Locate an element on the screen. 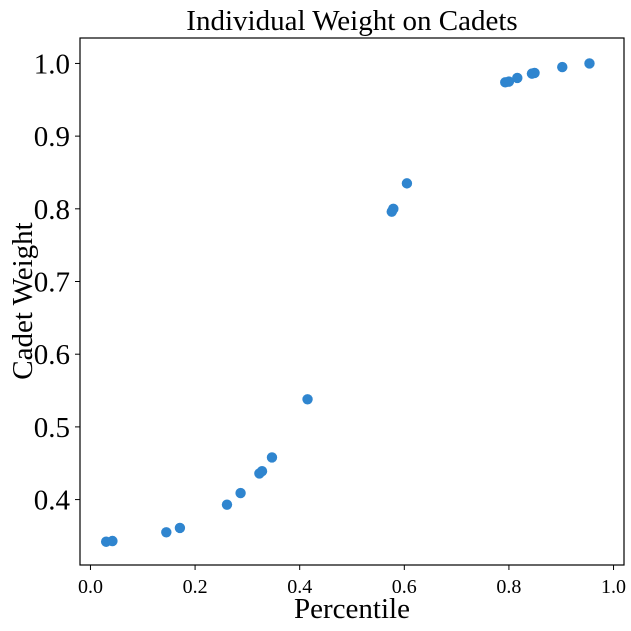 The height and width of the screenshot is (631, 631). y-tick-label: 1.0 is located at coordinates (52, 64).